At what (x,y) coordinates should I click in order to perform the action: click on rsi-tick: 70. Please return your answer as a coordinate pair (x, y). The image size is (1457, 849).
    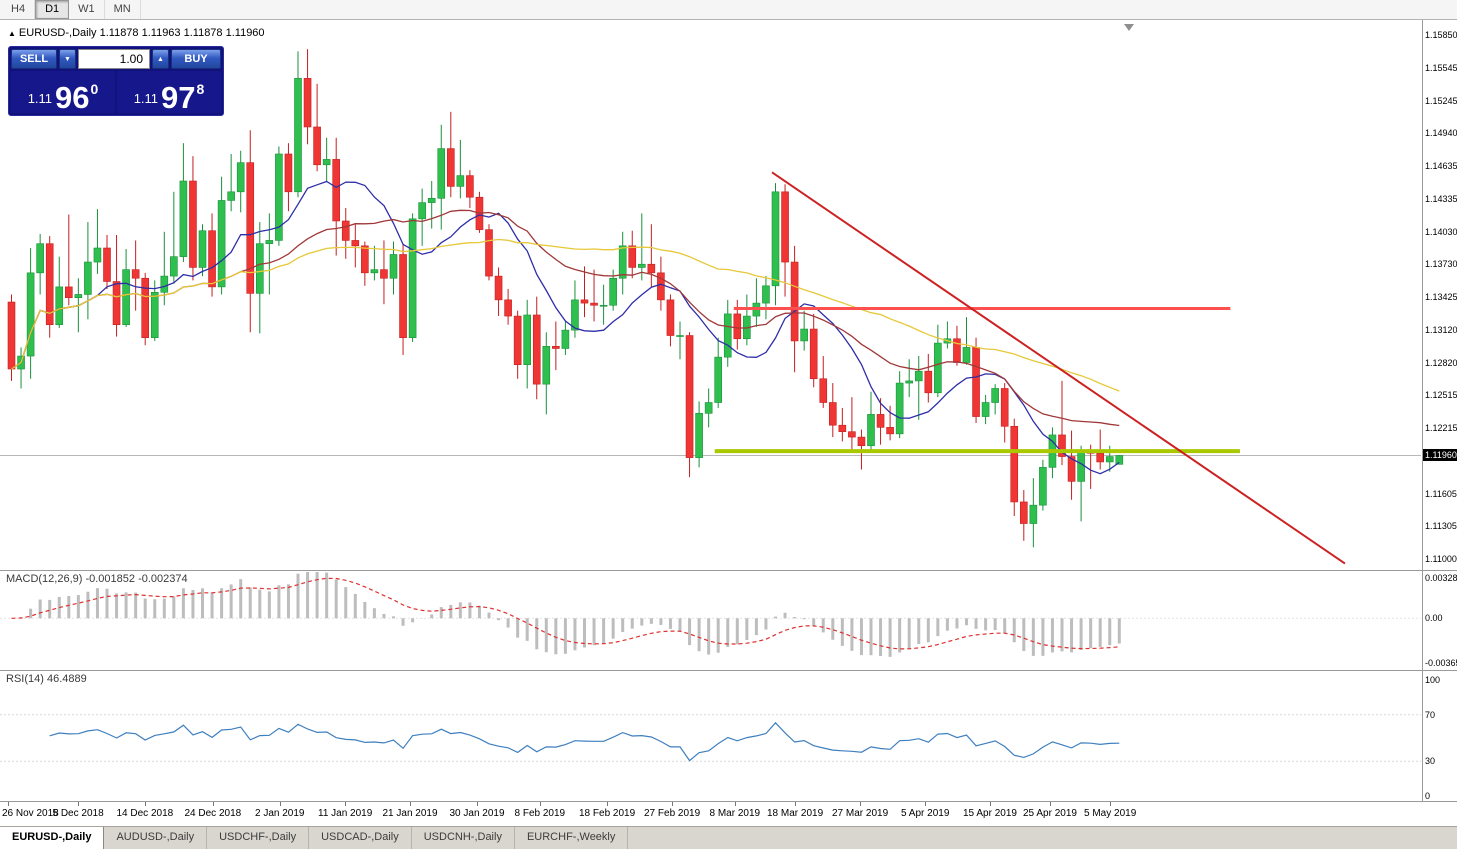
    Looking at the image, I should click on (1430, 714).